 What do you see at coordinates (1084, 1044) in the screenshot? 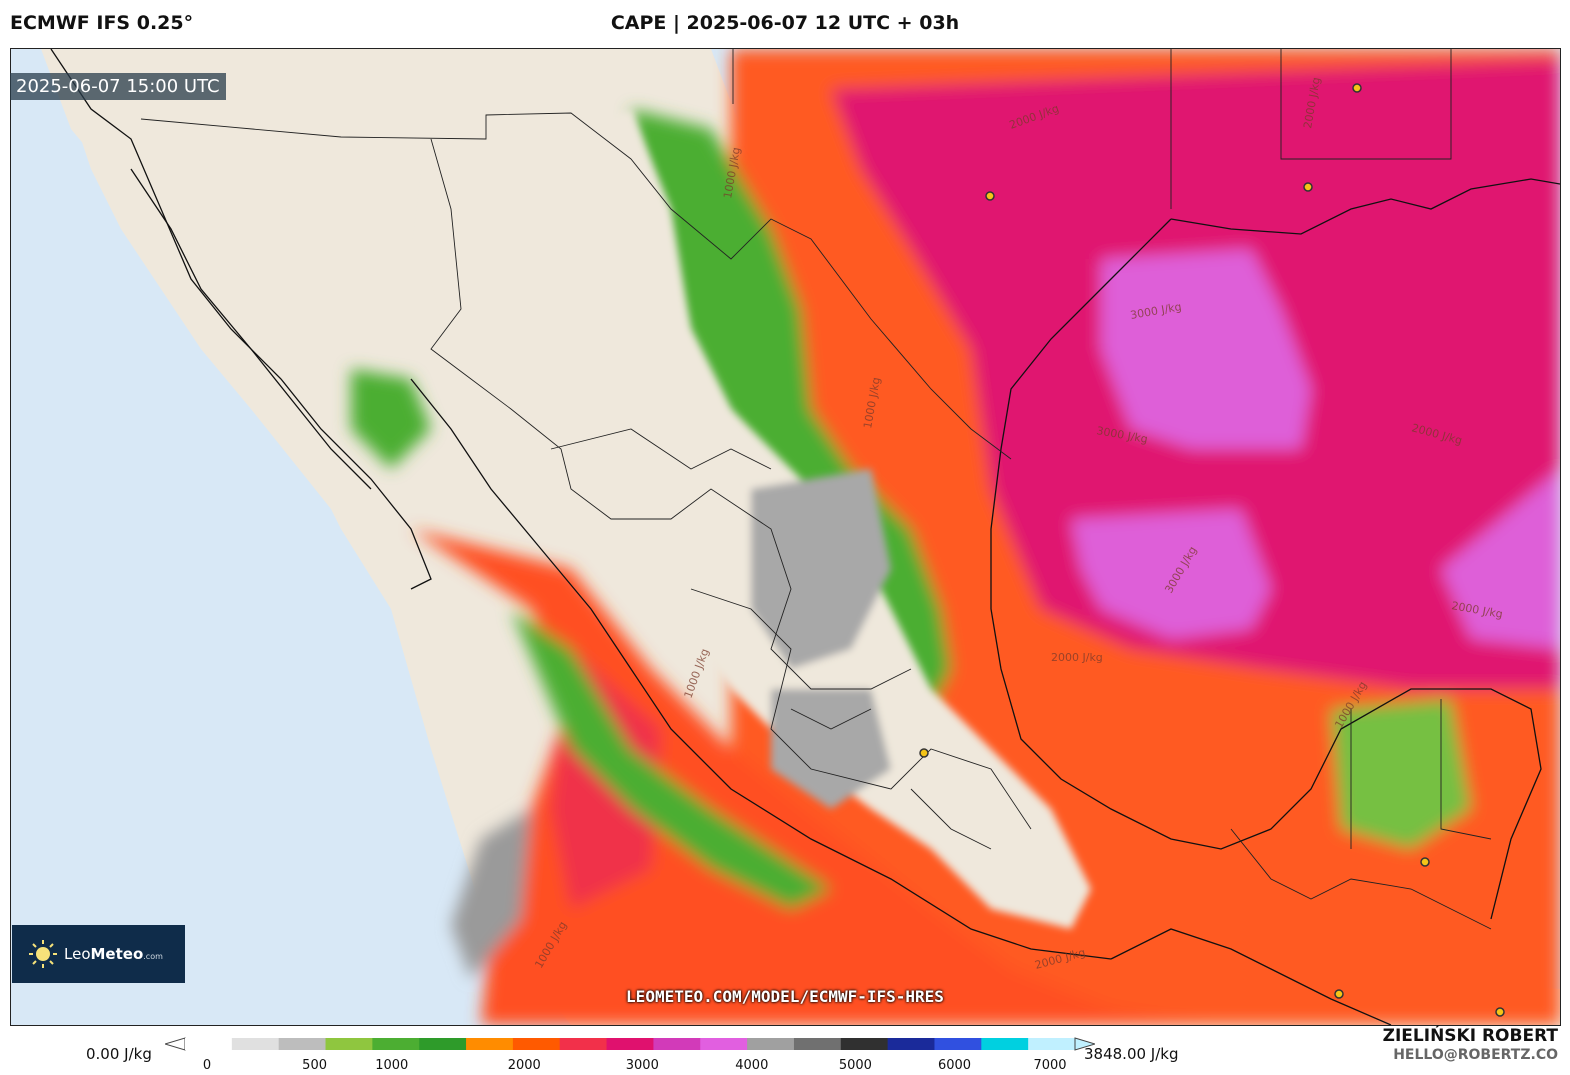
I see `colorbar-max-arrow` at bounding box center [1084, 1044].